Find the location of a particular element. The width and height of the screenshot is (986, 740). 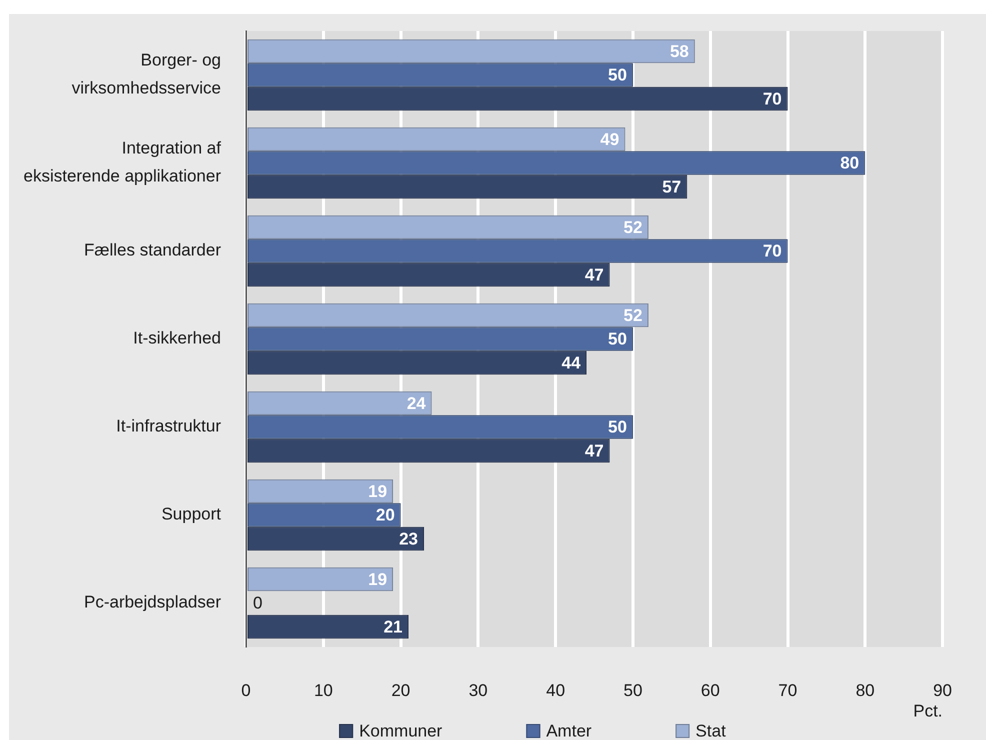

y-tick-label: Support is located at coordinates (191, 514).